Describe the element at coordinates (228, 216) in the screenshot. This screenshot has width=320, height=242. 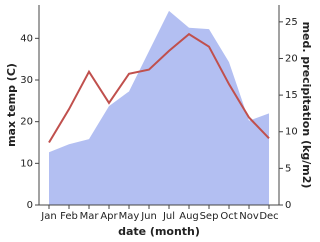
I see `x-tick-label: Oct` at that location.